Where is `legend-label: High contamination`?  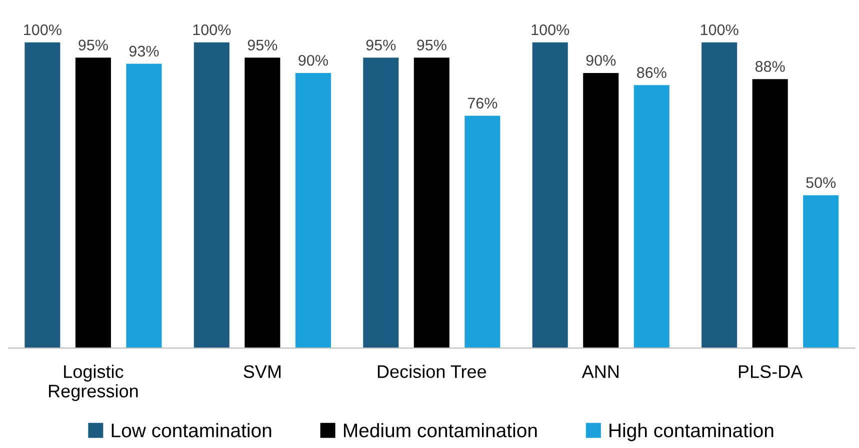
legend-label: High contamination is located at coordinates (692, 432).